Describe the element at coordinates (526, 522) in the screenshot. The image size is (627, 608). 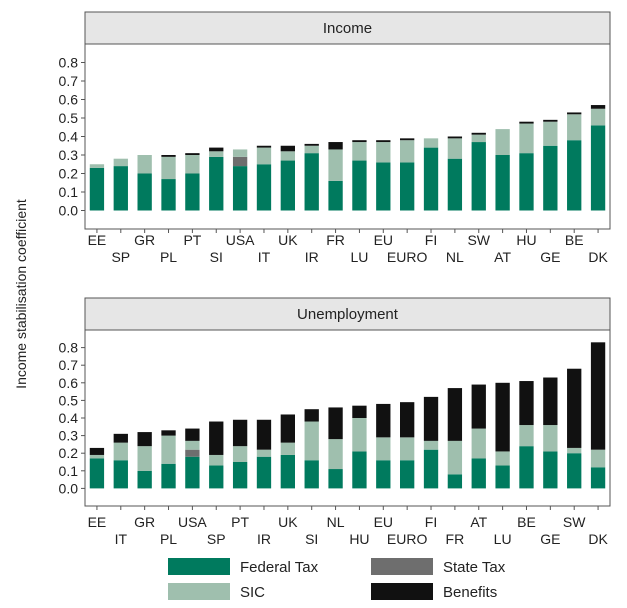
I see `category-label: BE` at that location.